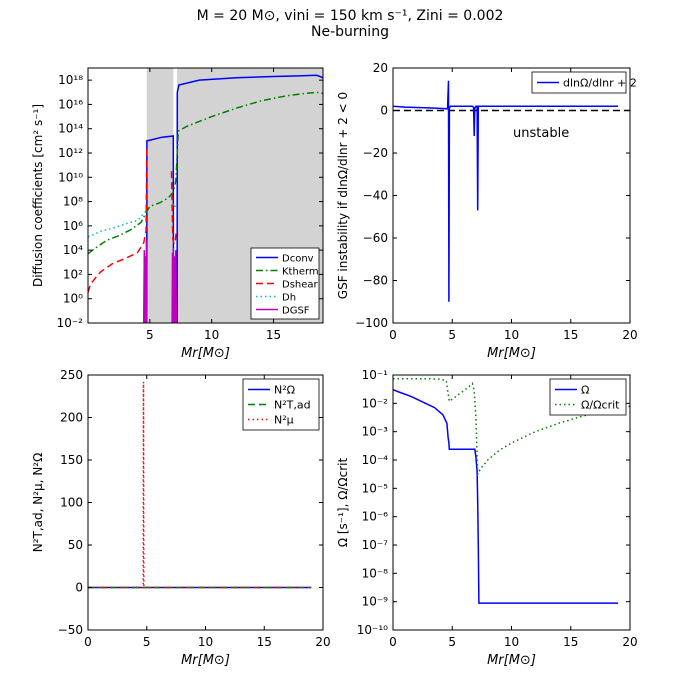 This screenshot has height=700, width=700. Describe the element at coordinates (300, 272) in the screenshot. I see `legend-label: Ktherm` at that location.